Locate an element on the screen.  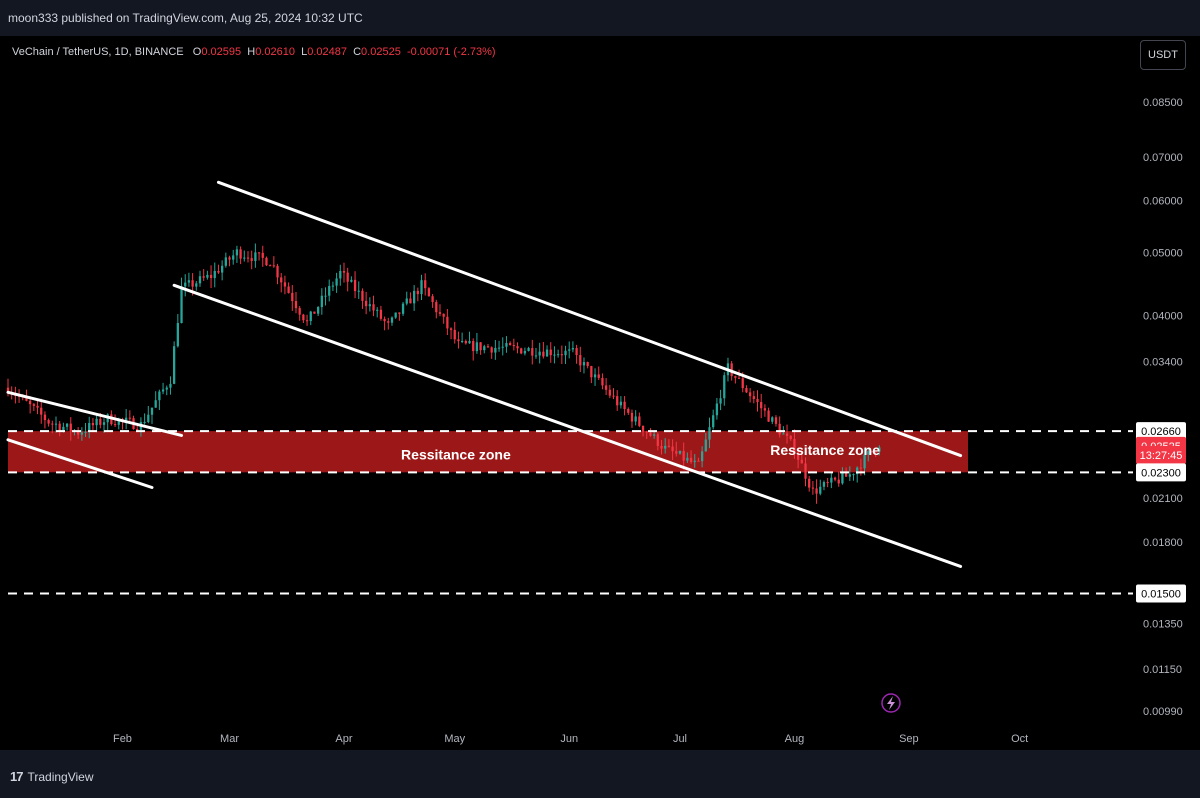
y-tick-label: 0.08500 is located at coordinates (1163, 103).